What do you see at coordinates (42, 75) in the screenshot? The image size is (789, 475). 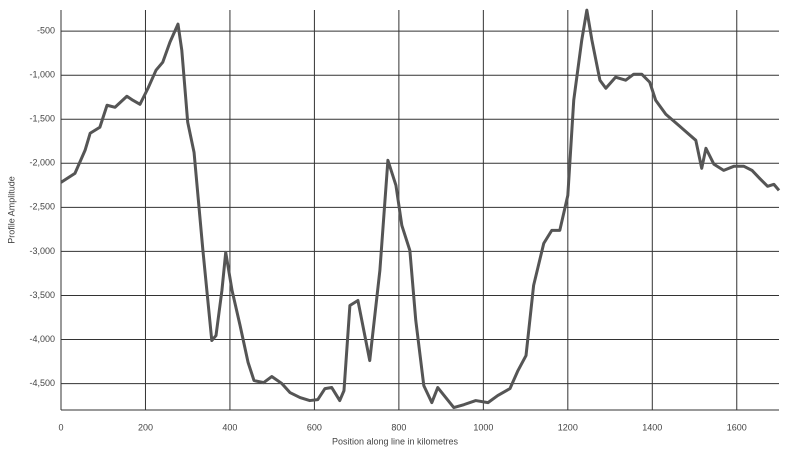 I see `y-tick-label: -1,000` at bounding box center [42, 75].